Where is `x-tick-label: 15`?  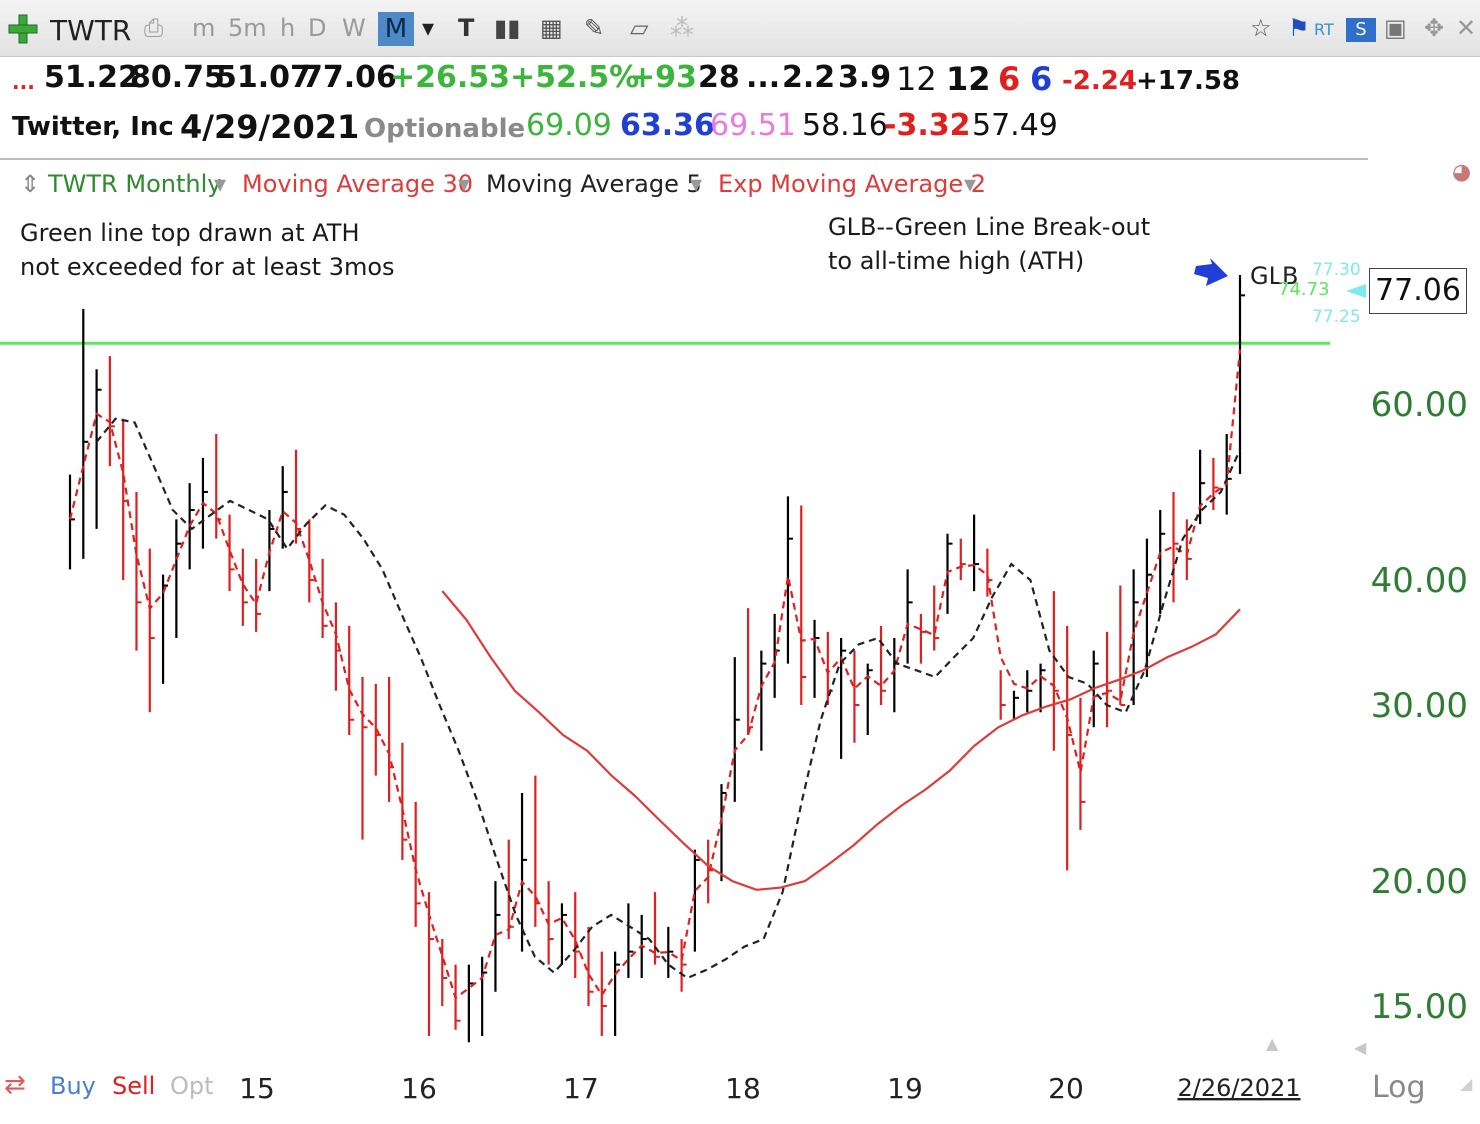
x-tick-label: 15 is located at coordinates (257, 1088).